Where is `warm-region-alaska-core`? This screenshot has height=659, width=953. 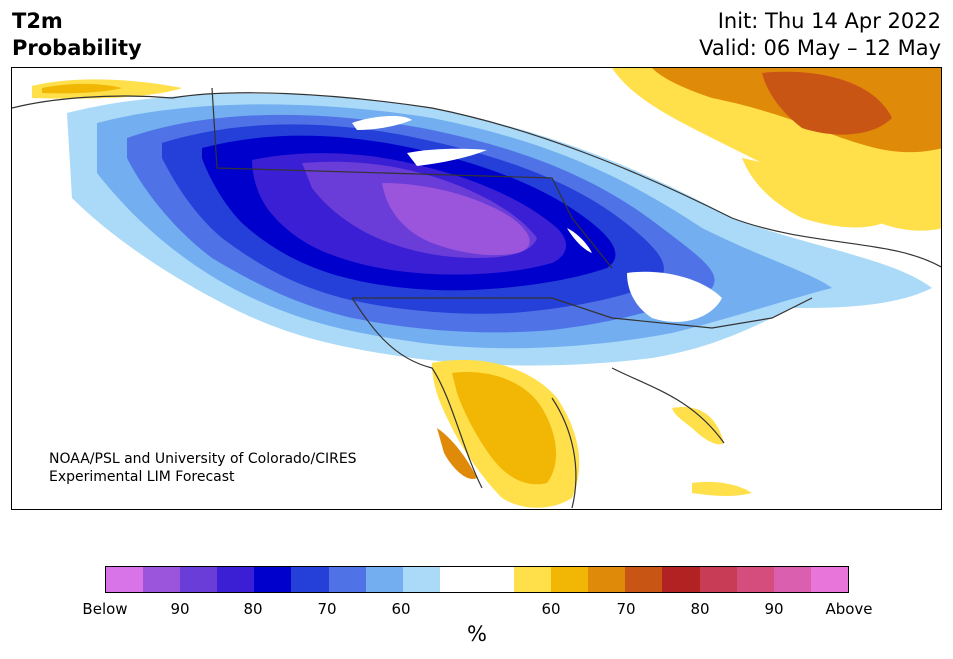 warm-region-alaska-core is located at coordinates (82, 88).